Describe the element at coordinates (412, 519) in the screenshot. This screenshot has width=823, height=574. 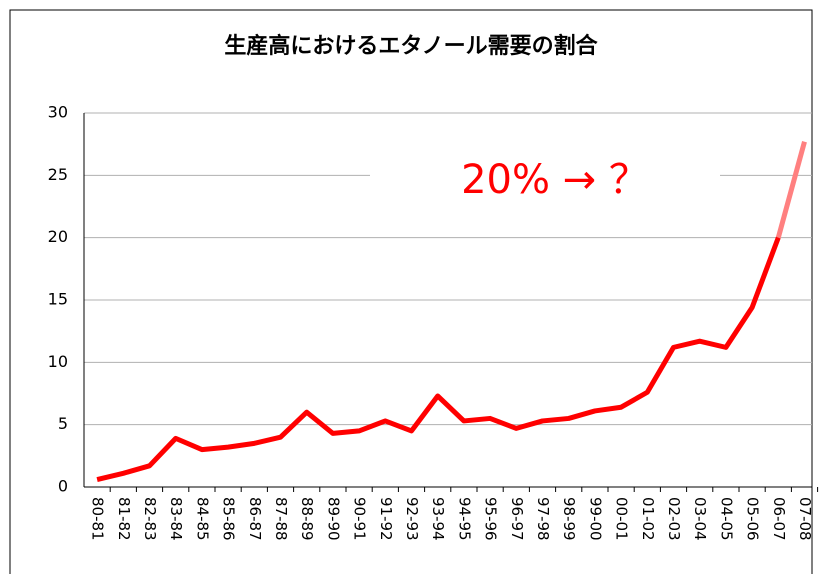
I see `x-tick-label: 92-93` at that location.